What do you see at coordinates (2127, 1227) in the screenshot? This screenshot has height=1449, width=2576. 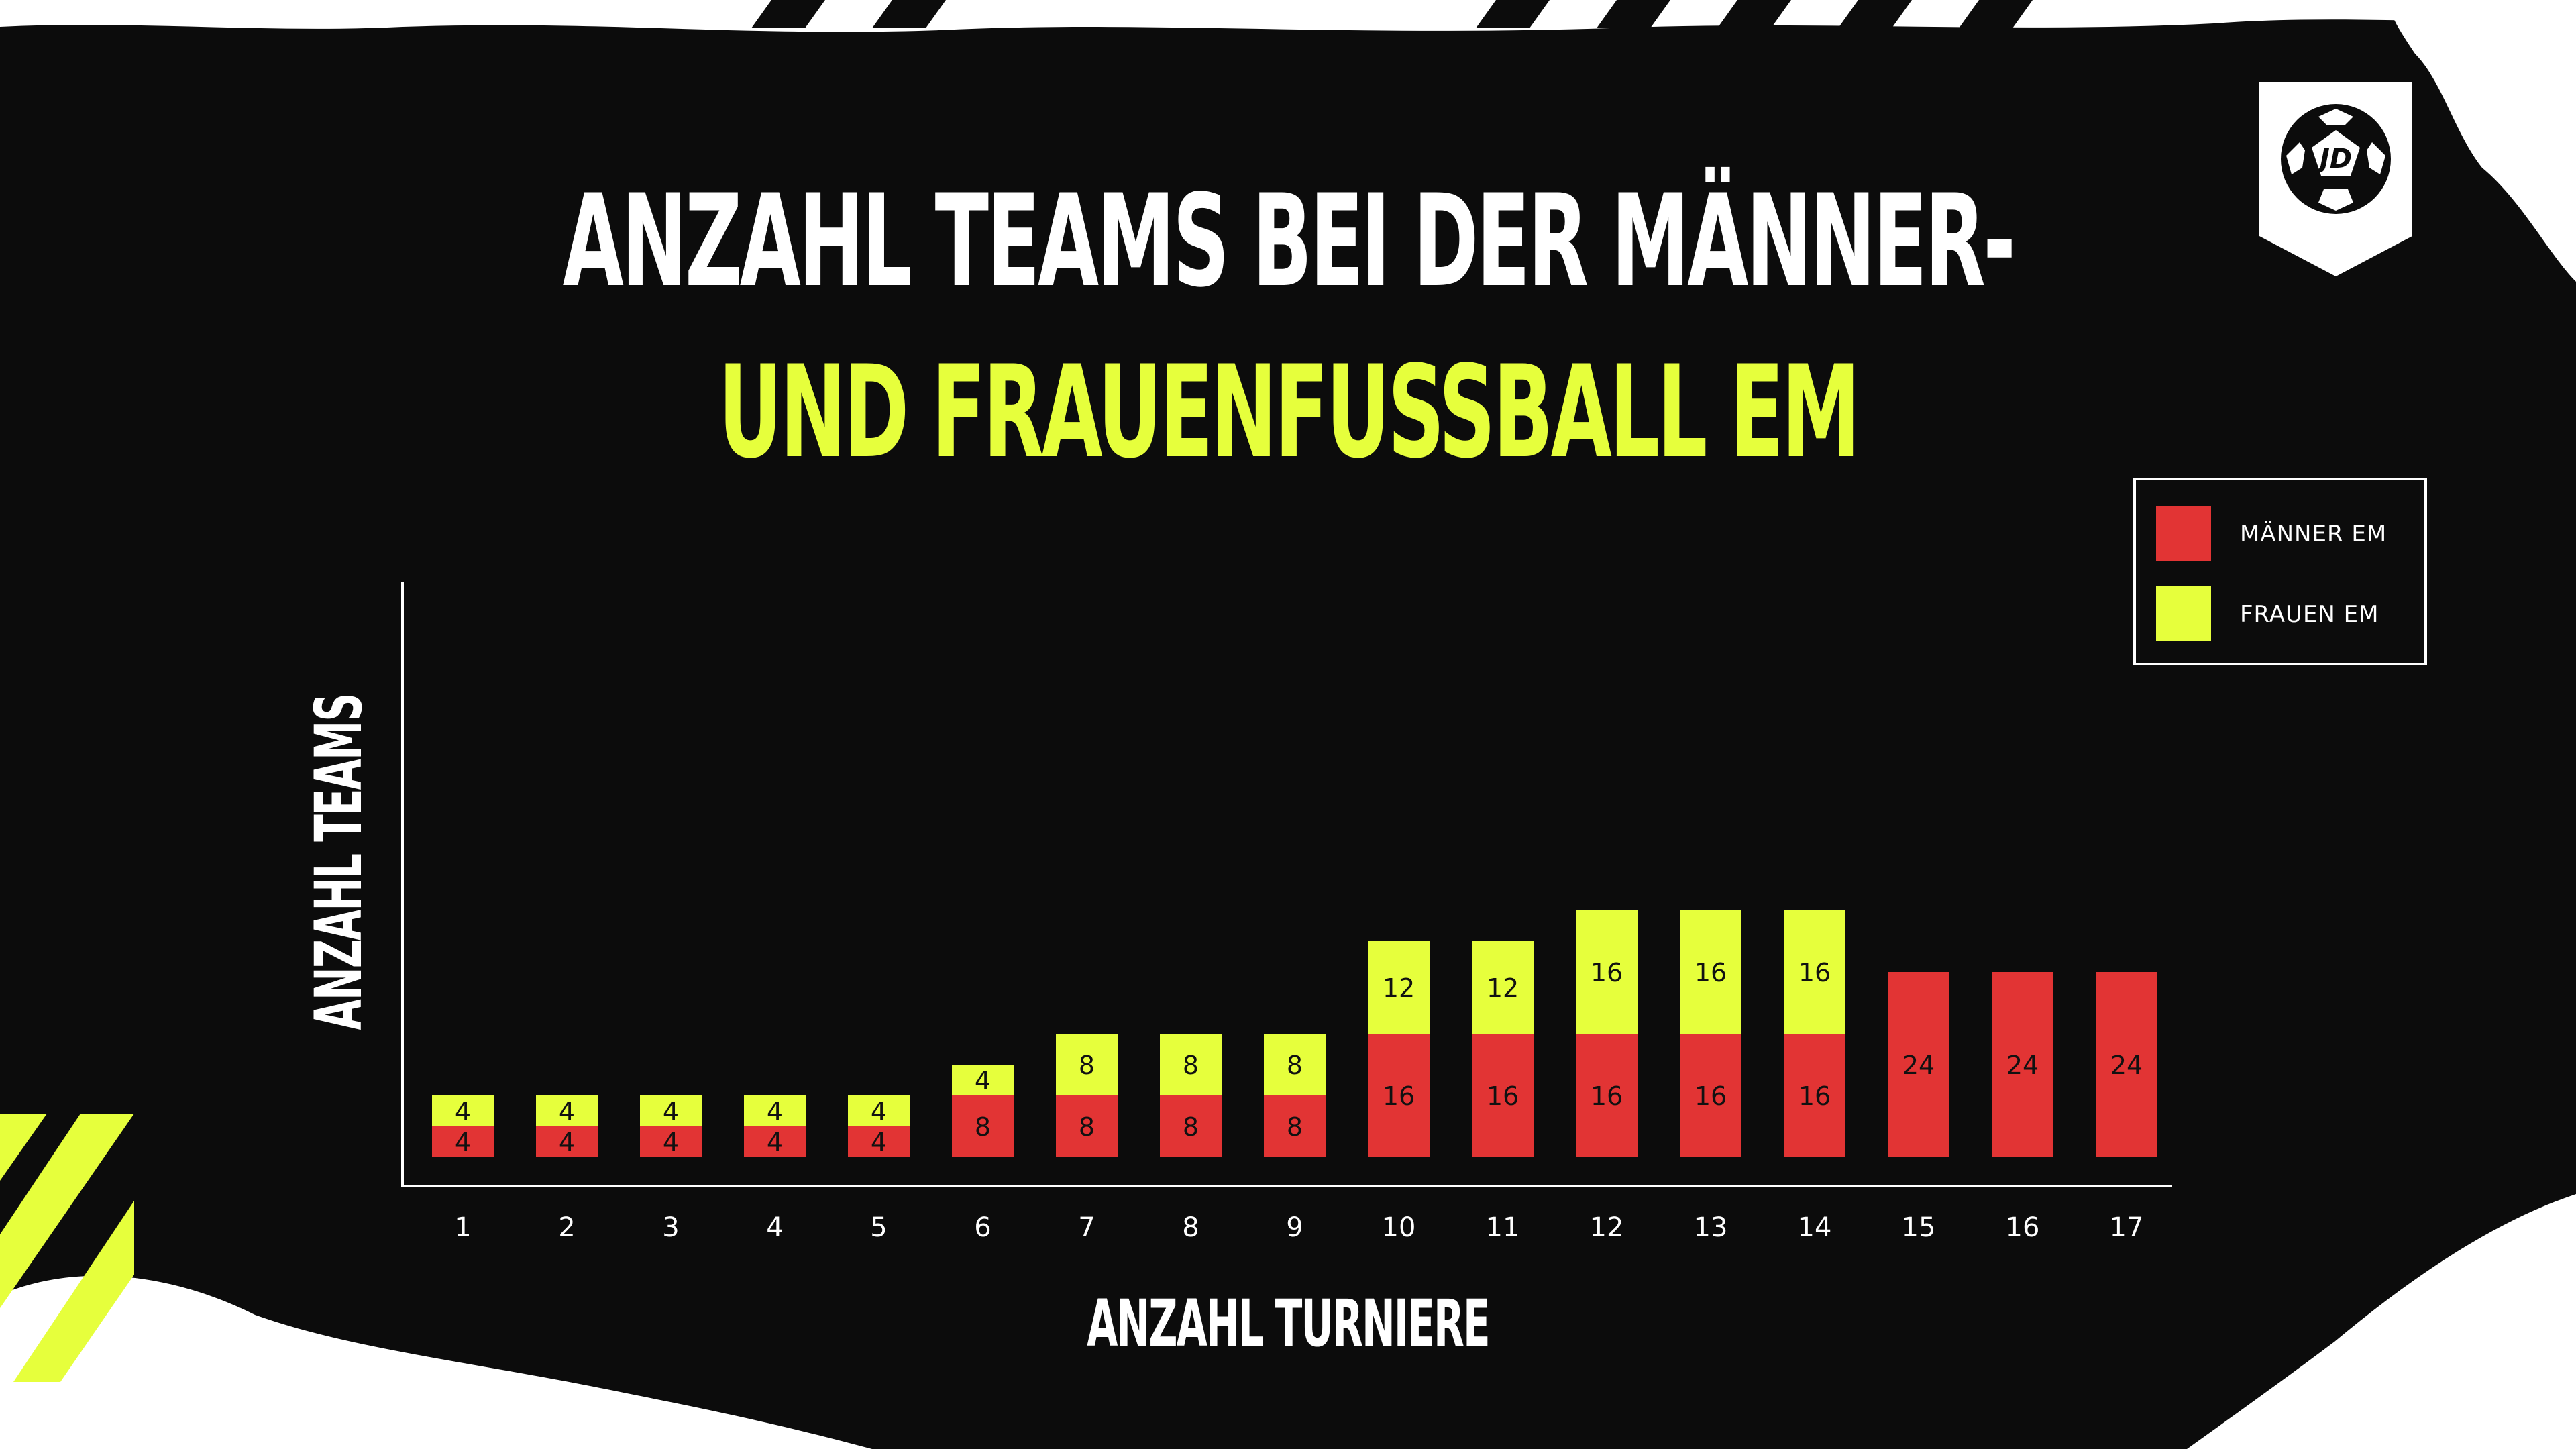 I see `x-tick-label-17: 17` at bounding box center [2127, 1227].